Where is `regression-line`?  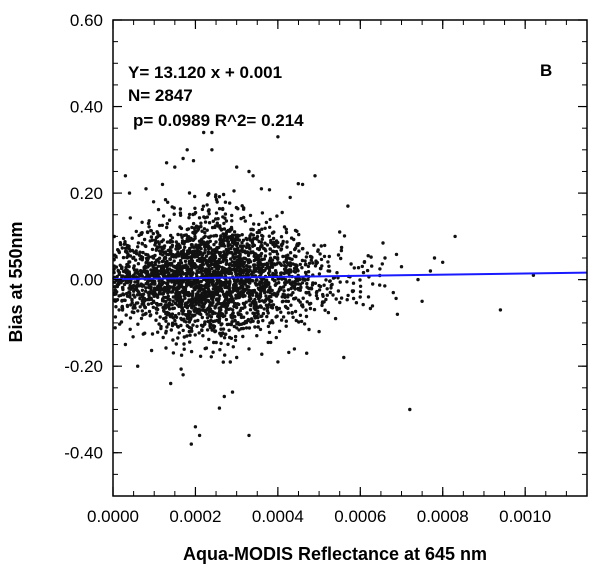 regression-line is located at coordinates (350, 276).